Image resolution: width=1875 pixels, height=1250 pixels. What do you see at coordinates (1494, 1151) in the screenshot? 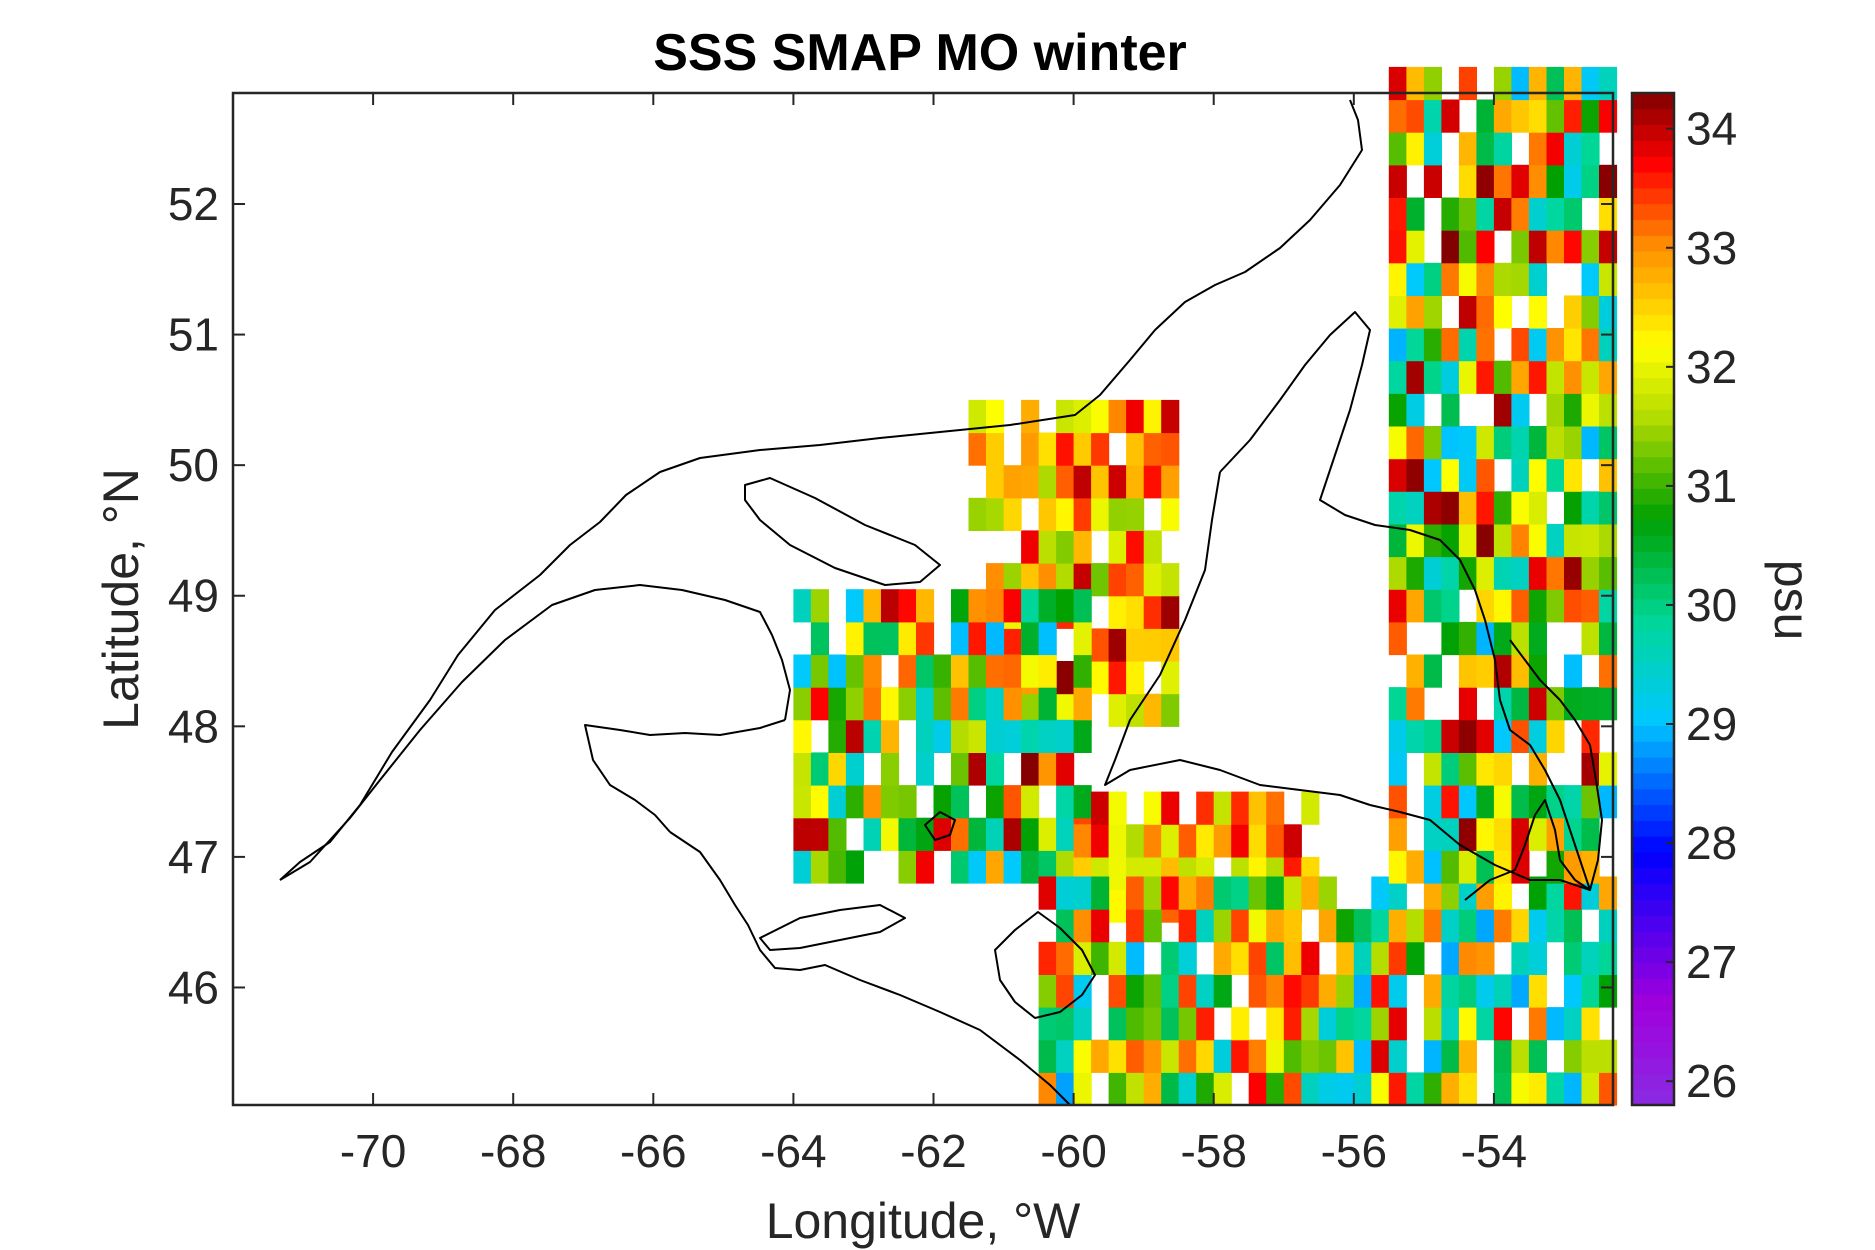
I see `x-tick-label: -54` at bounding box center [1494, 1151].